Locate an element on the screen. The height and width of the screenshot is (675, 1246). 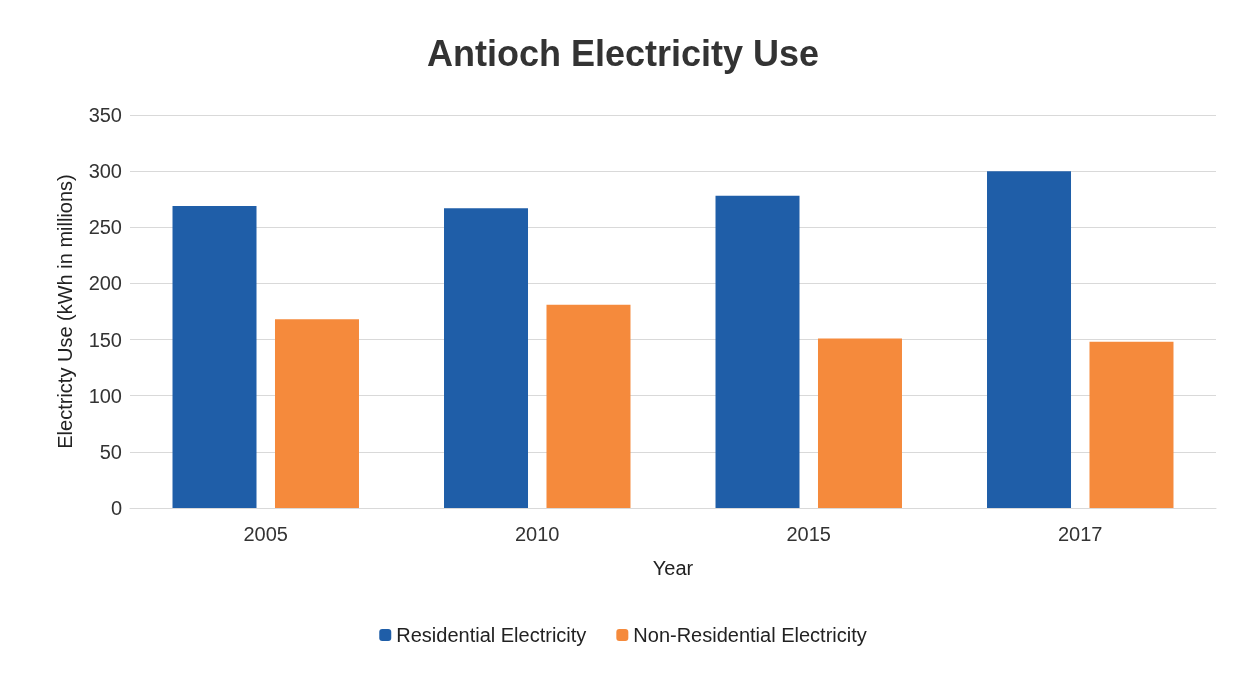
y-tick-label: 350 is located at coordinates (105, 115).